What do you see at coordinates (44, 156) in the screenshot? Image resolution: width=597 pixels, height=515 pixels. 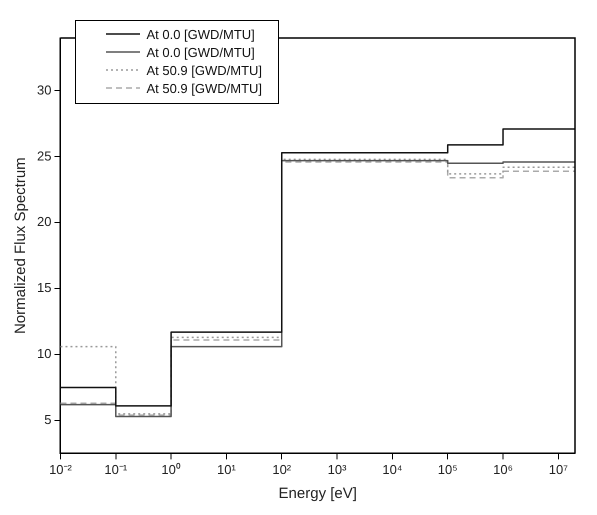 I see `y-tick-label: 25` at bounding box center [44, 156].